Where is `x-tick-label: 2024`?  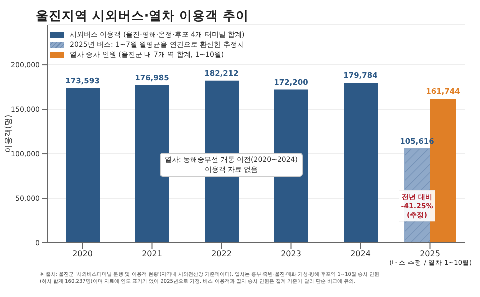
x-tick-label: 2024 is located at coordinates (360, 254).